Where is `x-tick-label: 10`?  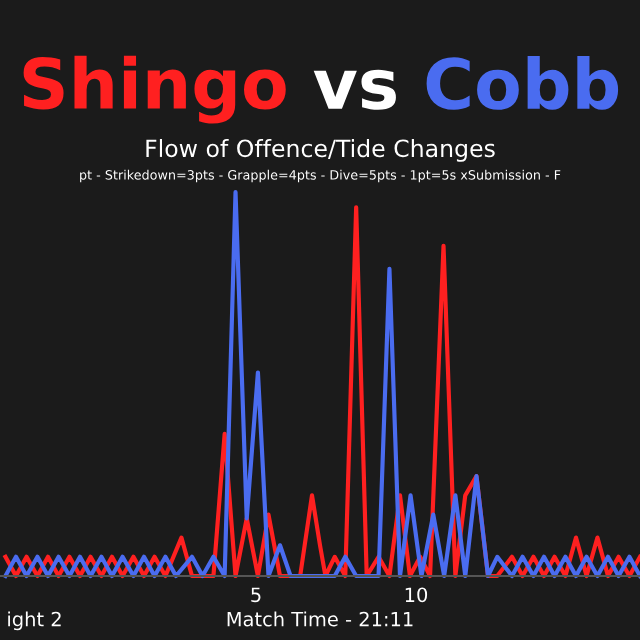
x-tick-label: 10 is located at coordinates (416, 595).